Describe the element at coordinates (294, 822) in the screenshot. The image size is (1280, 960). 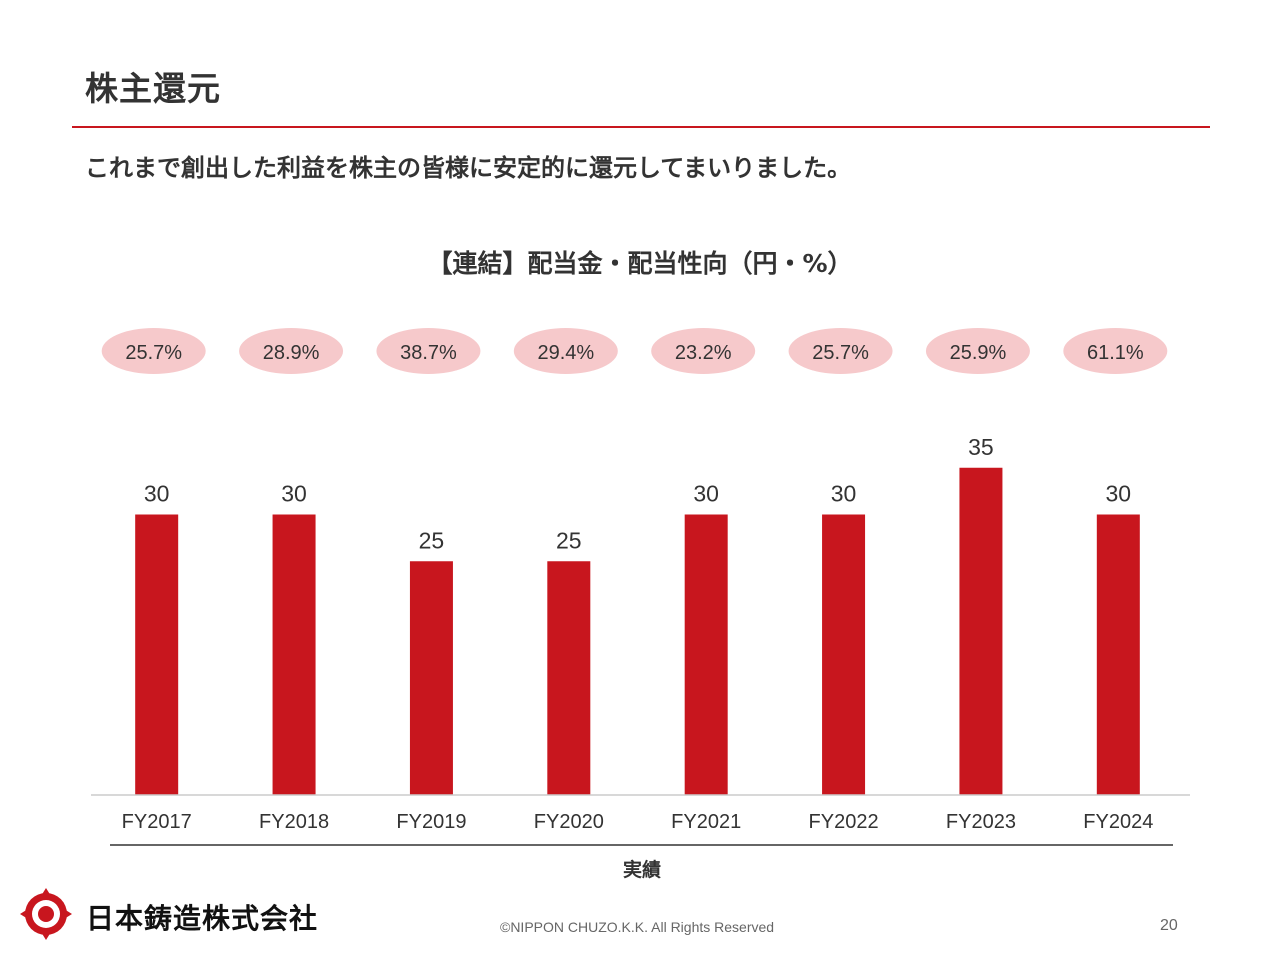
I see `x-tick-FY2018: FY2018` at that location.